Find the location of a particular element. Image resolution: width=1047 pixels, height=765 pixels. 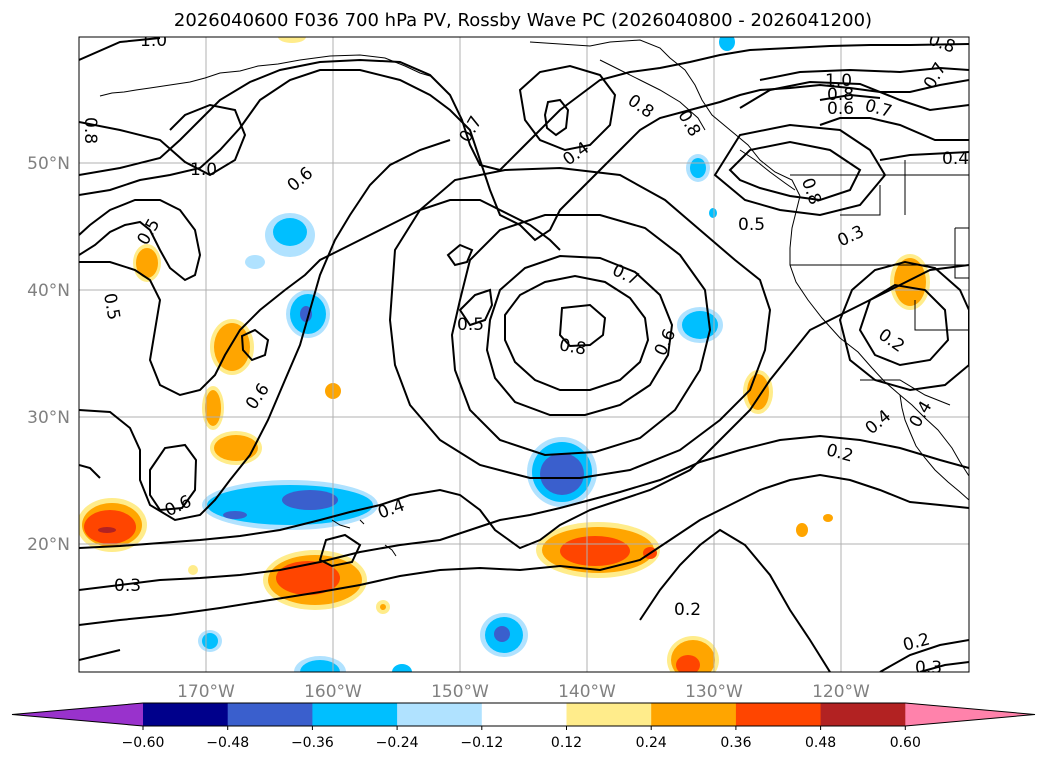

colorbar-tick-label: 0.60 is located at coordinates (905, 743).